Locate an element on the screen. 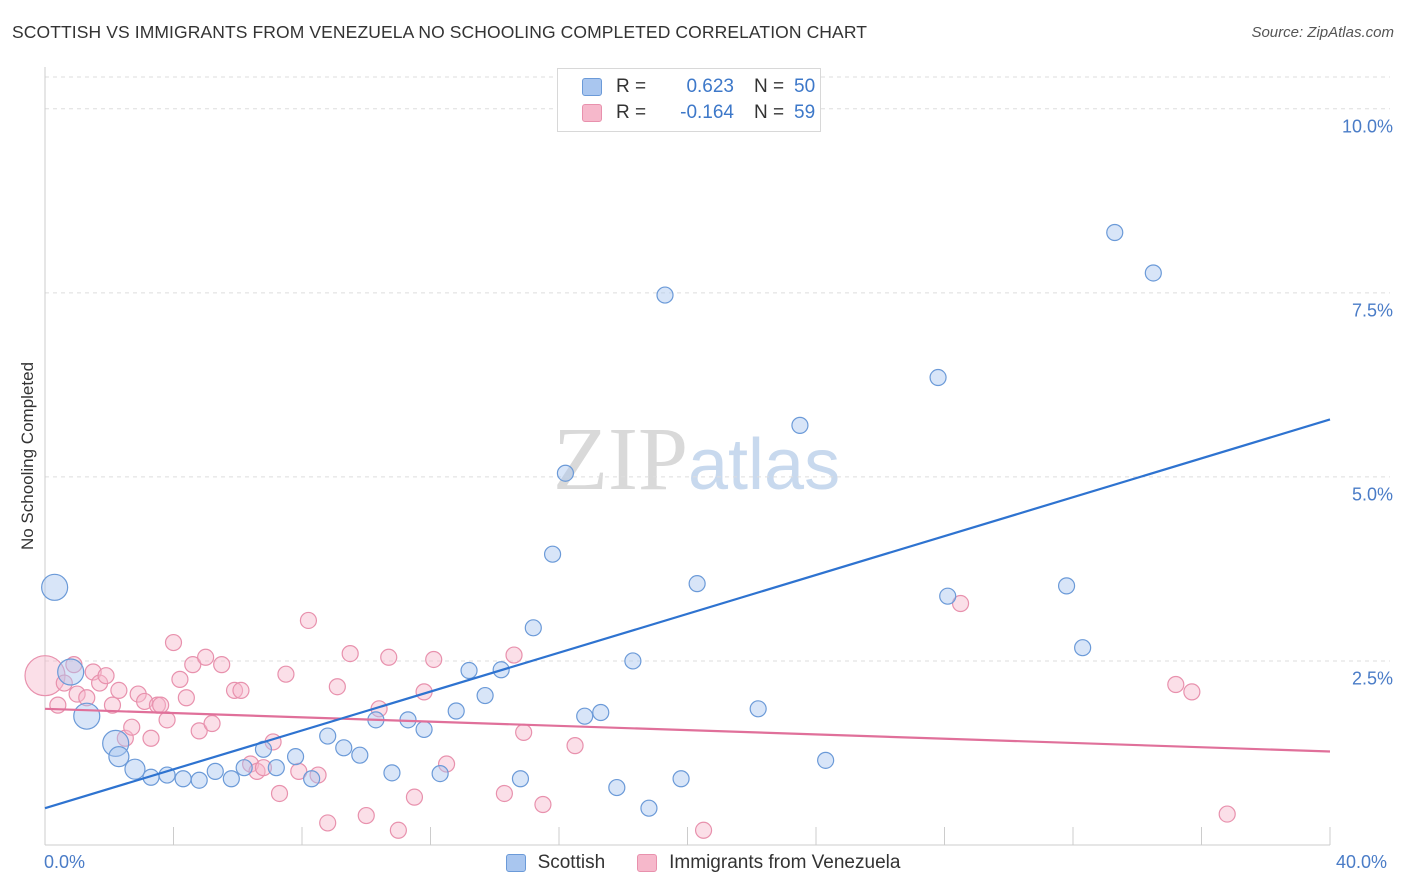  legend-swatch-scottish is located at coordinates (592, 87).